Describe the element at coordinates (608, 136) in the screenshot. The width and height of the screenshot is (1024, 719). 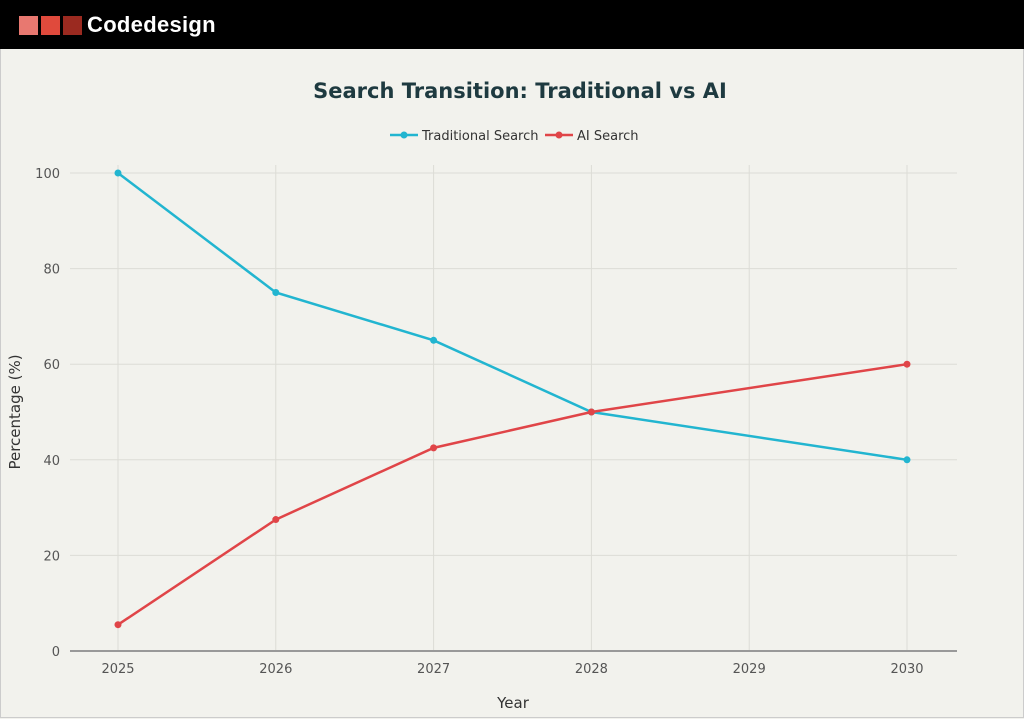
I see `legend-label: AI Search` at that location.